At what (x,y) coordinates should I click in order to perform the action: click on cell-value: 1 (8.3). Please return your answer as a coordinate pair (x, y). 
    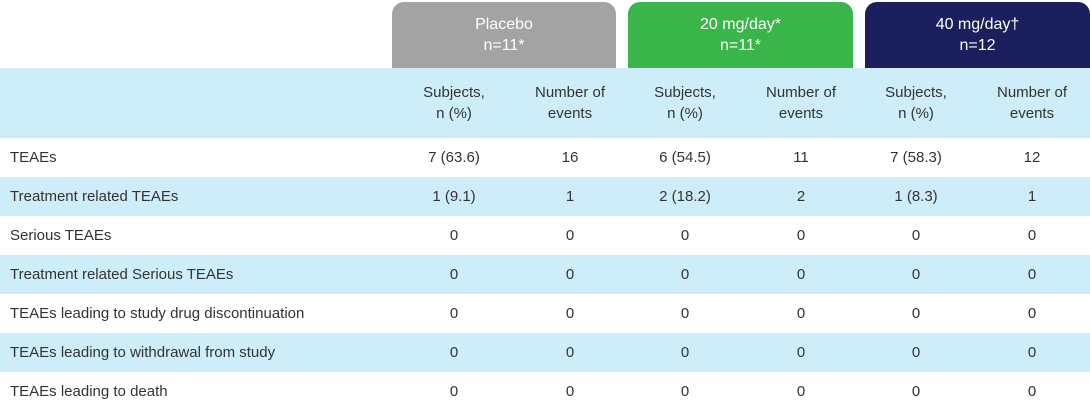
    Looking at the image, I should click on (916, 196).